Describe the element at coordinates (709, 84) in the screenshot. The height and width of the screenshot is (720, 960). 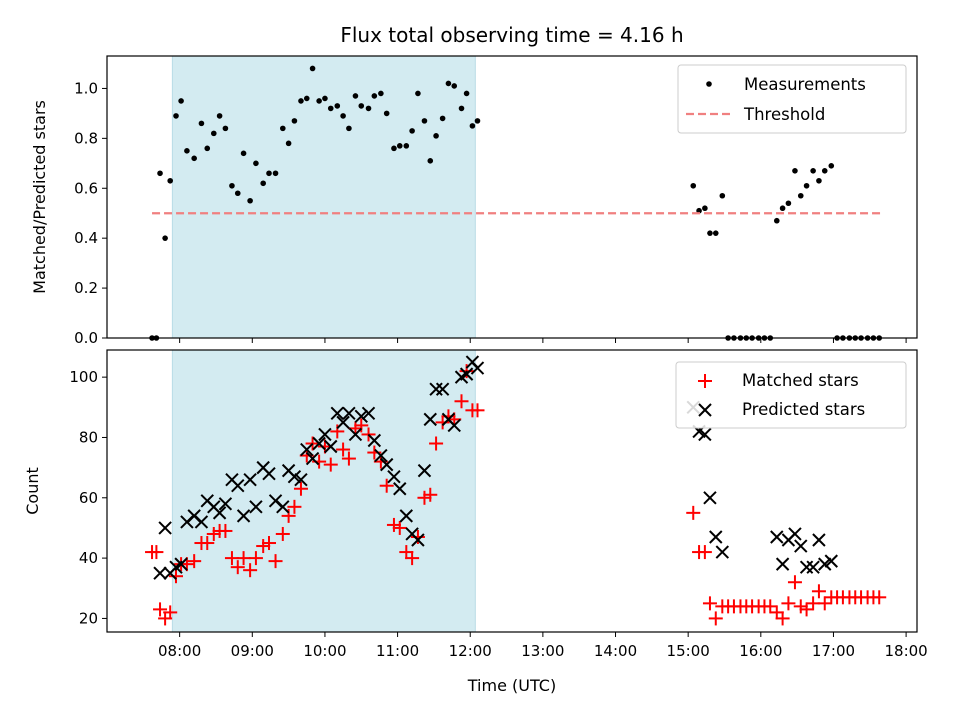
I see `legend-measurements-marker` at that location.